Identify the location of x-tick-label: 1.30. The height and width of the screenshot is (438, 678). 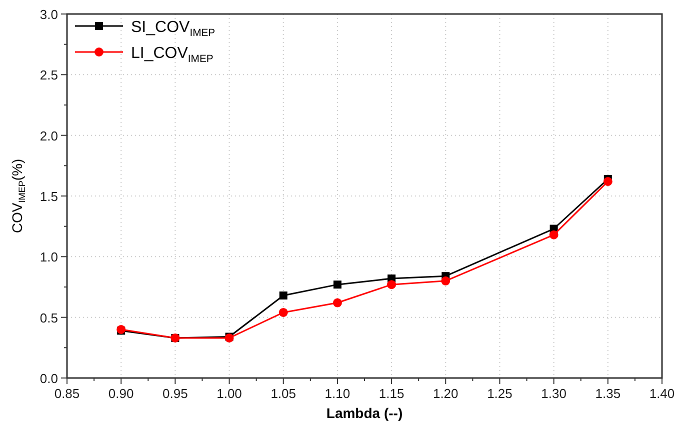
(553, 393).